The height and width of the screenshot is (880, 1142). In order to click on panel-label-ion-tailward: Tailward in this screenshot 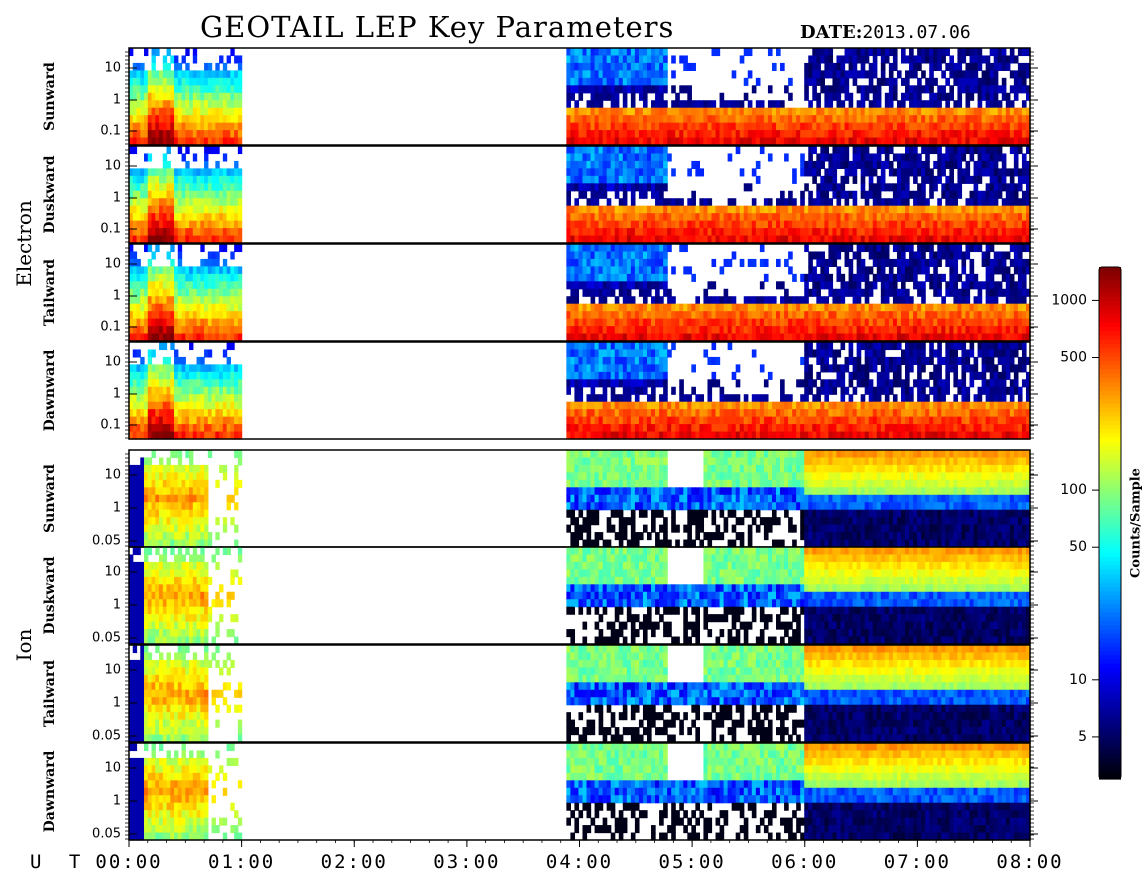, I will do `click(50, 693)`.